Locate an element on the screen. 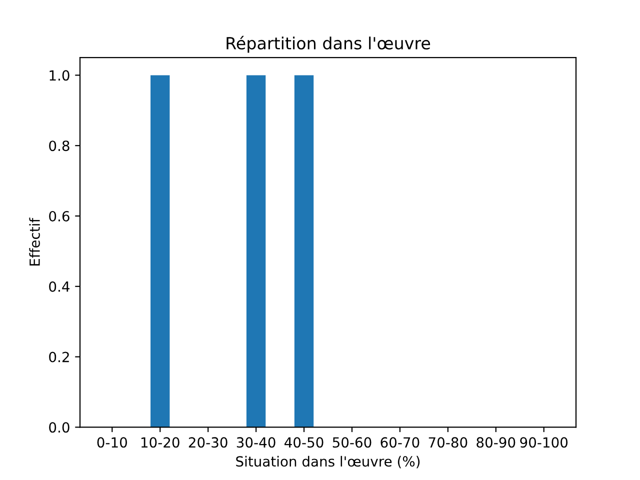 The height and width of the screenshot is (480, 640). x-tick-label: 70-80 is located at coordinates (448, 442).